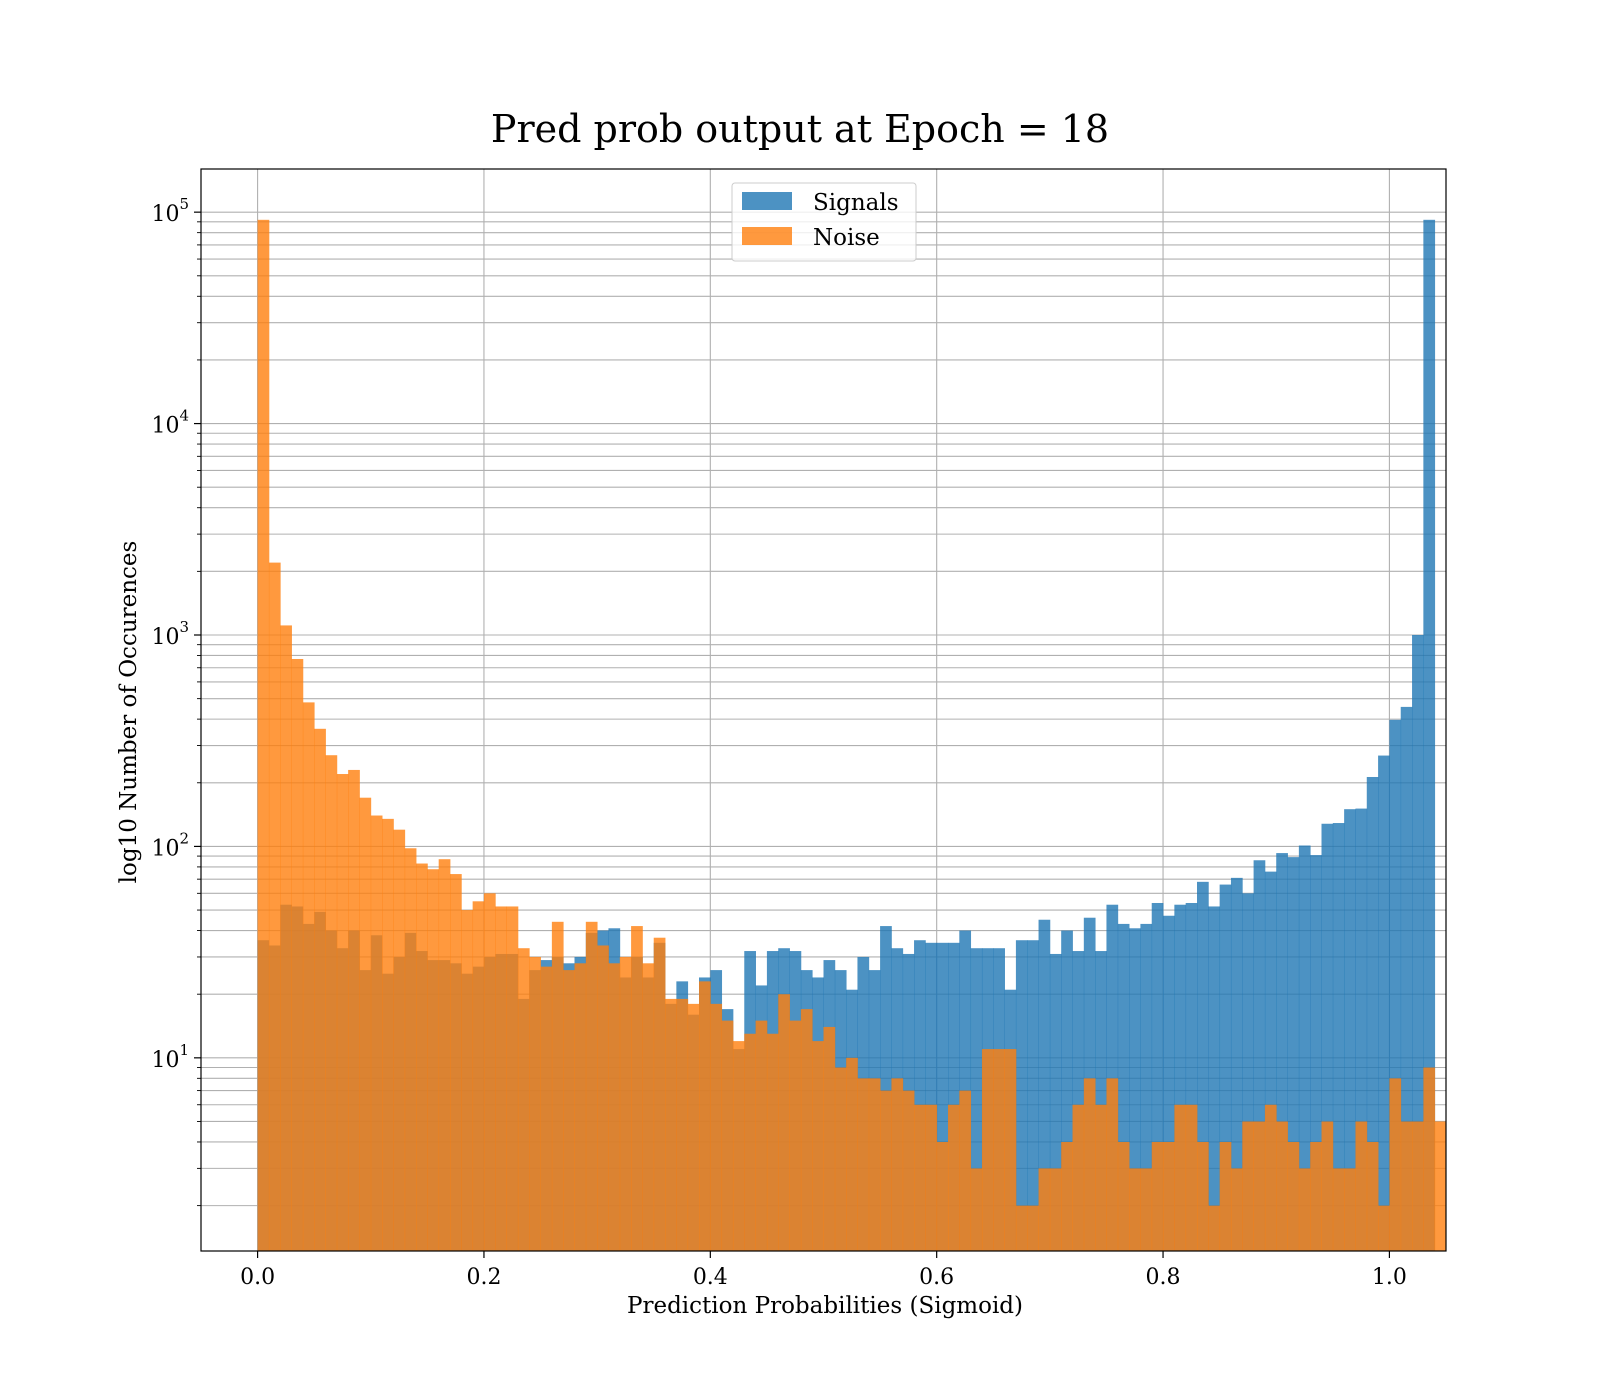 The height and width of the screenshot is (1400, 1600). What do you see at coordinates (825, 1306) in the screenshot?
I see `x-axis-label: Prediction Probabilities (Sigmoid)` at bounding box center [825, 1306].